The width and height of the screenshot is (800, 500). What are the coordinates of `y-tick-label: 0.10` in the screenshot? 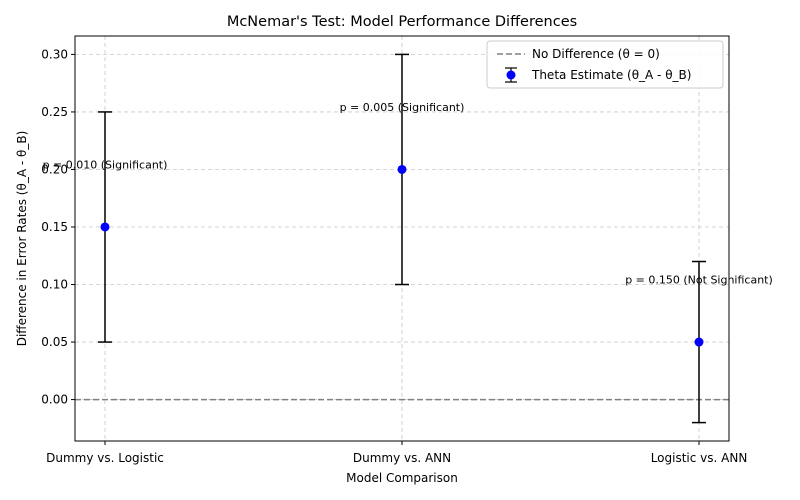 It's located at (54, 285).